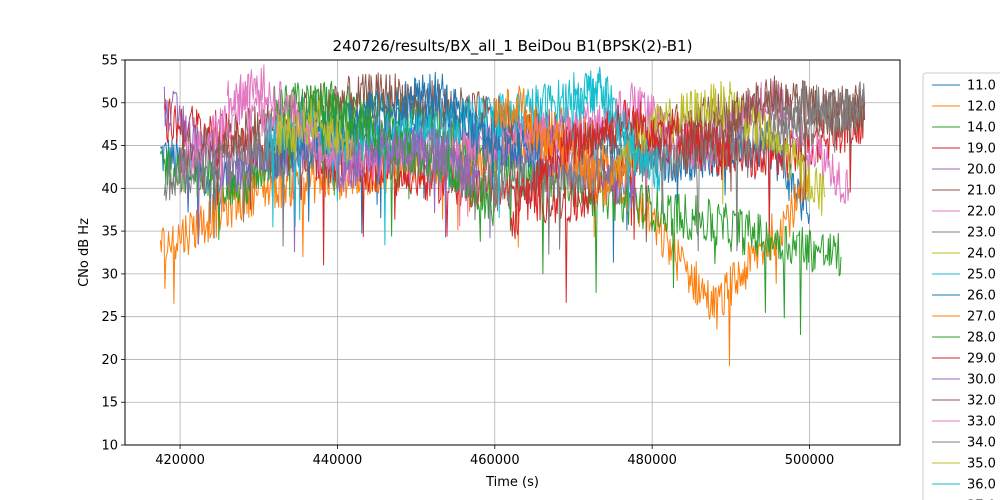  What do you see at coordinates (84, 252) in the screenshot?
I see `y-axis-label: CNo dB Hz` at bounding box center [84, 252].